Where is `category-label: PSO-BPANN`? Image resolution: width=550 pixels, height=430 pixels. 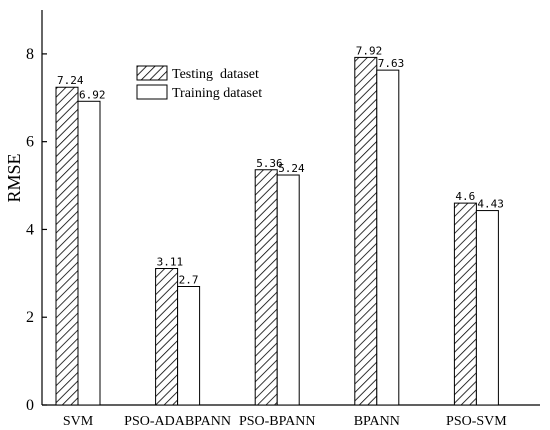
category-label: PSO-BPANN is located at coordinates (277, 421).